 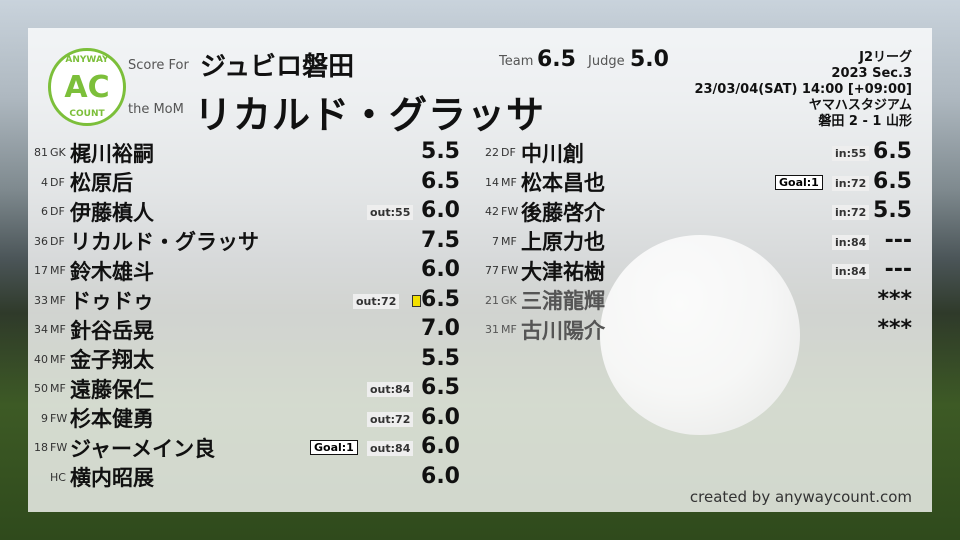 I want to click on player-number: 21, so click(x=492, y=300).